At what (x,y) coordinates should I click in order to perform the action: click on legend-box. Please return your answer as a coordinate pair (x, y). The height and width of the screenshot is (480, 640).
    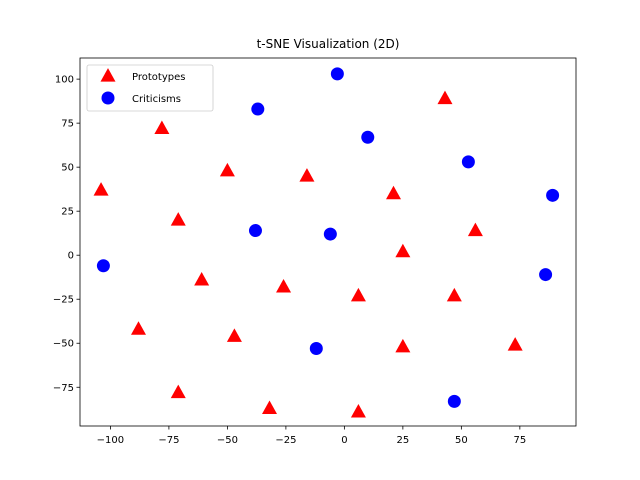
    Looking at the image, I should click on (150, 88).